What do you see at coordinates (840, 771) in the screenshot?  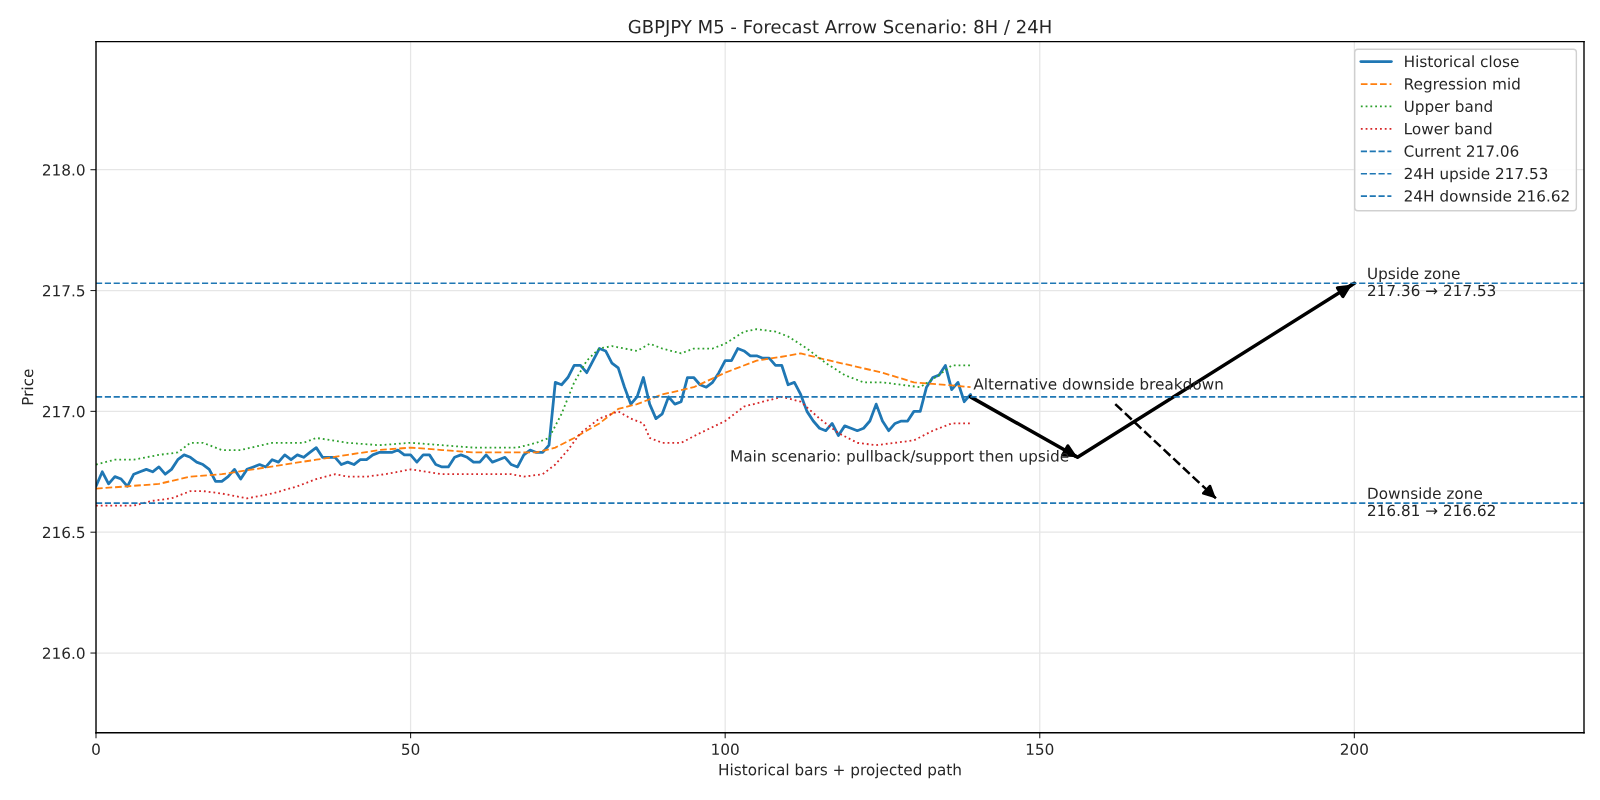 I see `x-axis-title: Historical bars + projected path` at bounding box center [840, 771].